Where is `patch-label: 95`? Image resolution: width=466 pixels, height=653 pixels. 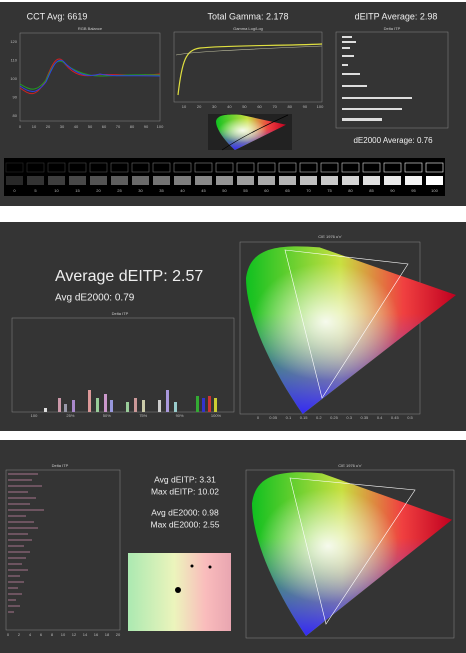
patch-label: 95 is located at coordinates (413, 190).